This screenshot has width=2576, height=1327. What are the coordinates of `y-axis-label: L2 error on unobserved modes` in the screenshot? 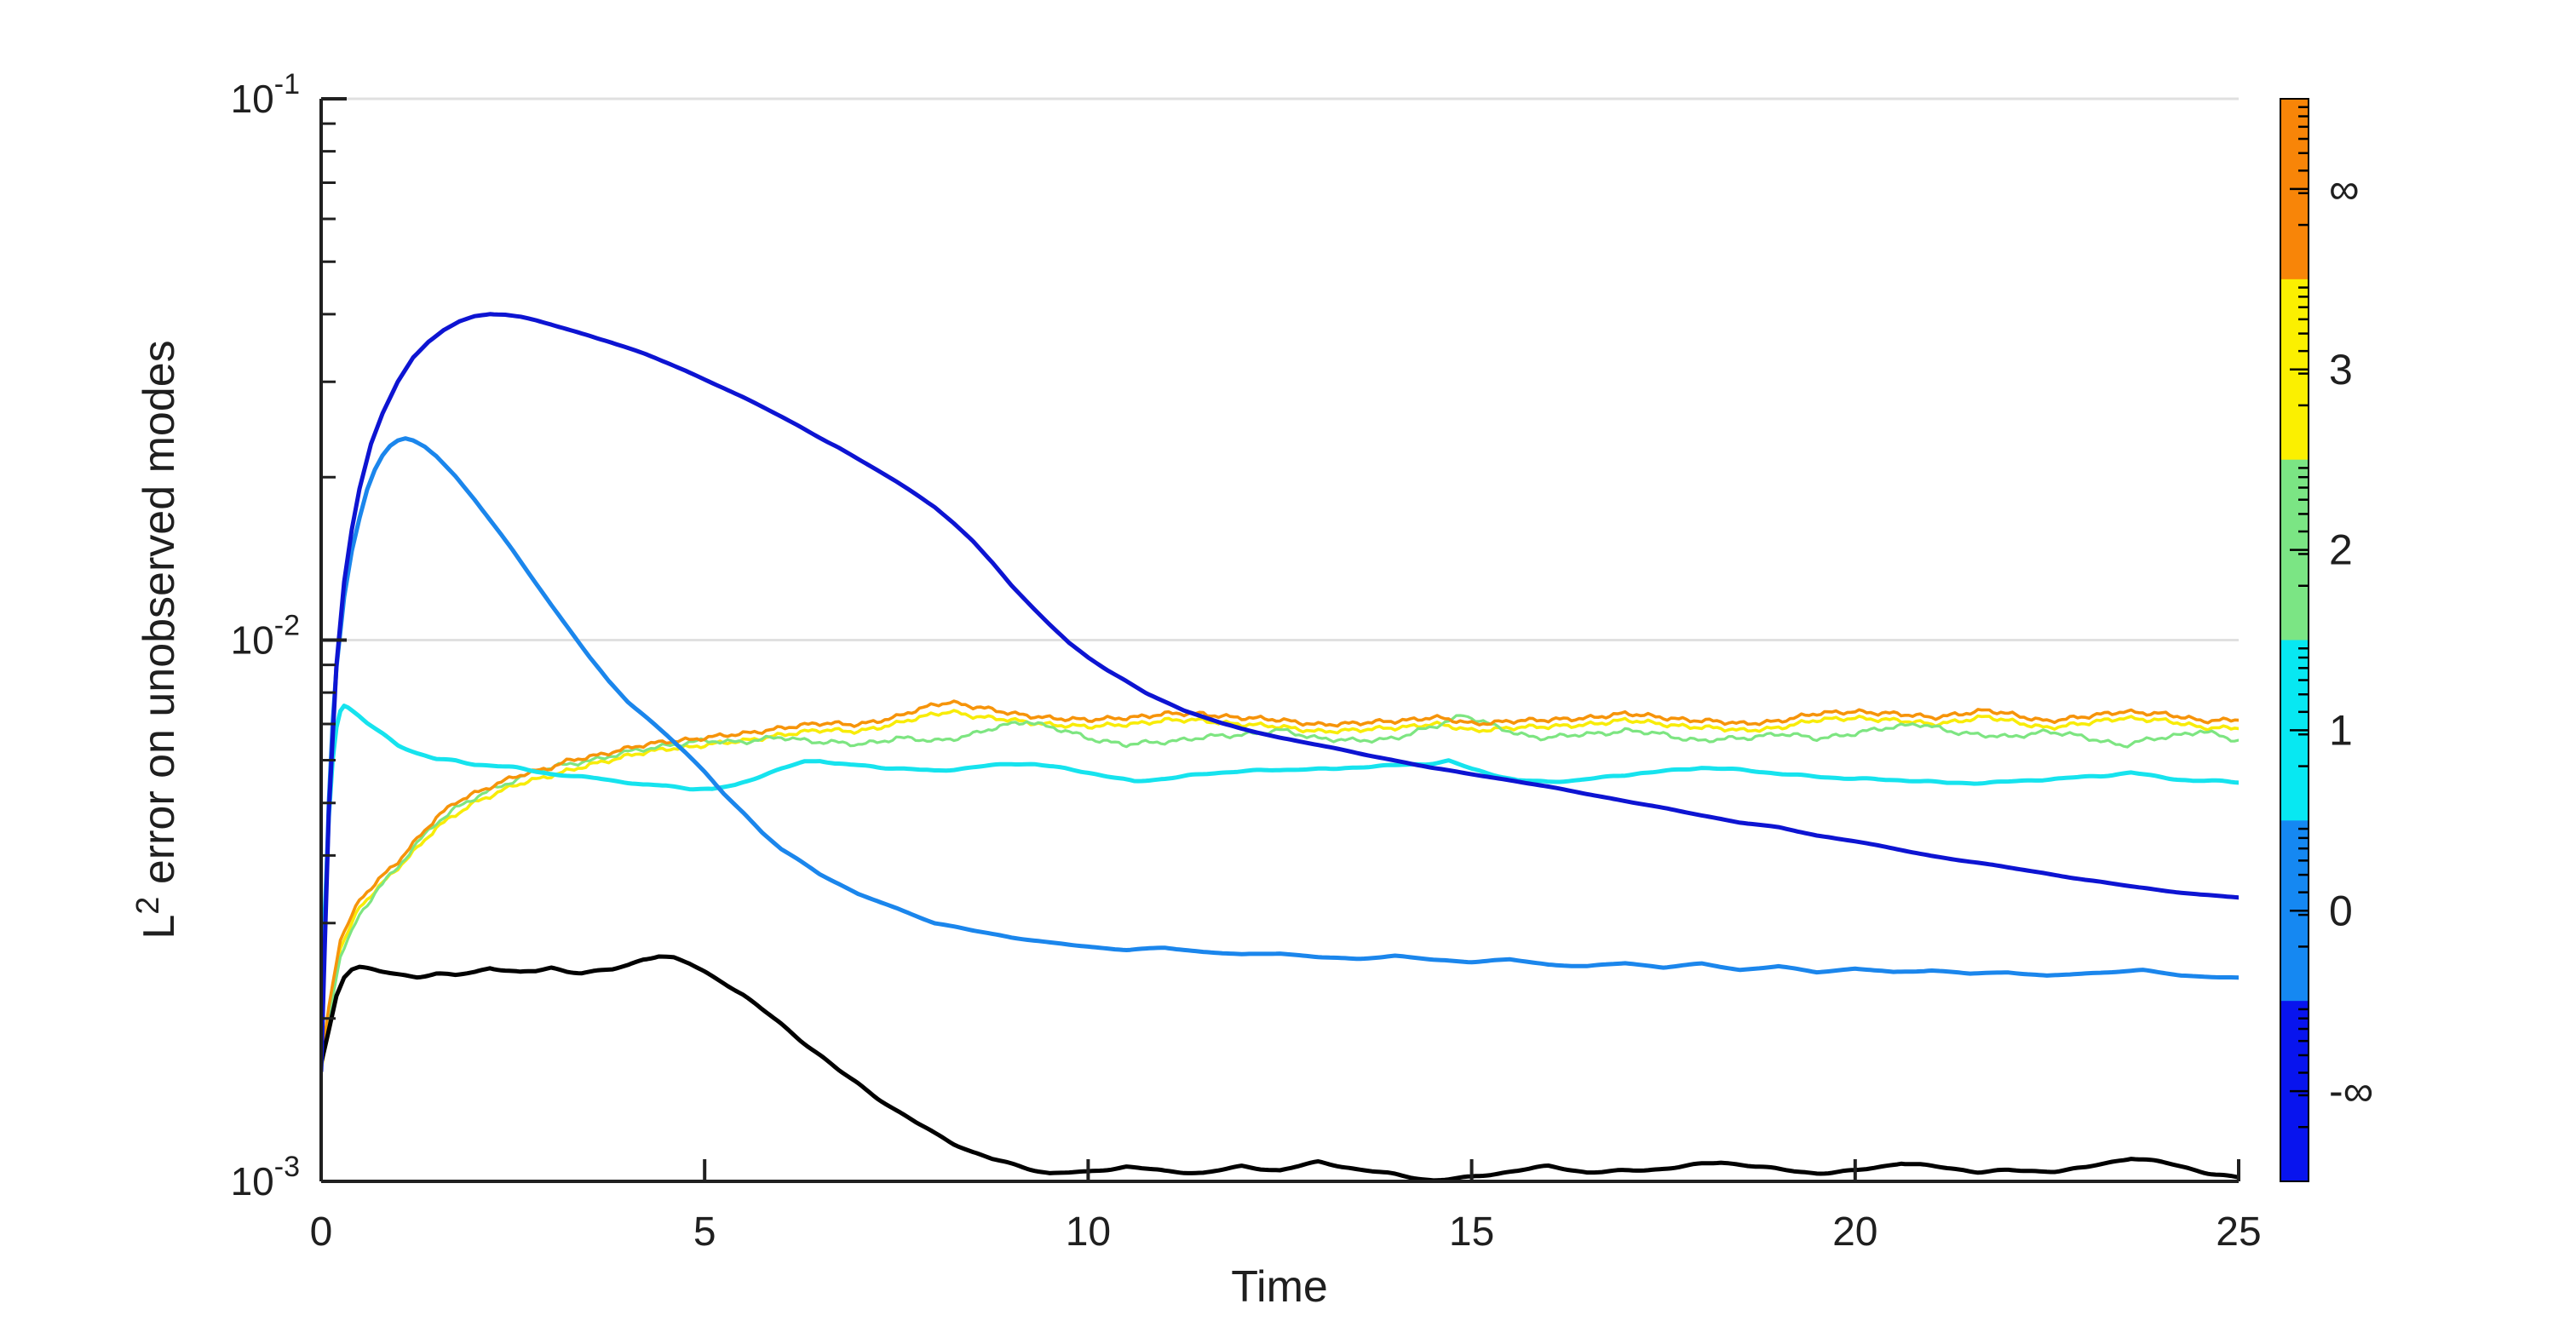 It's located at (157, 639).